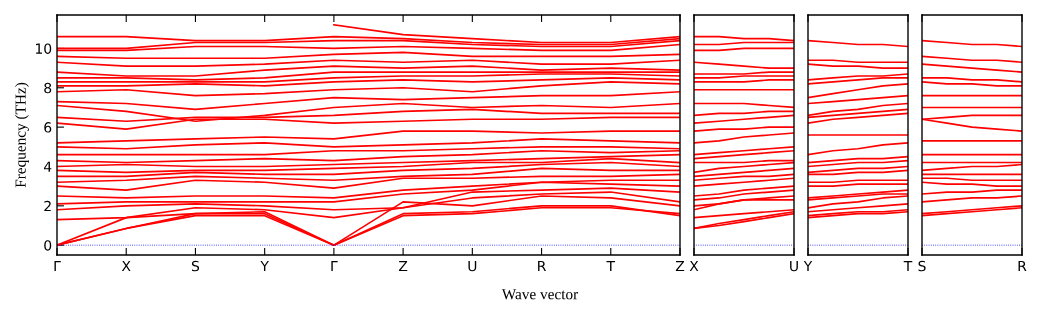 The image size is (1043, 310). Describe the element at coordinates (48, 88) in the screenshot. I see `y-tick-label: 8` at that location.